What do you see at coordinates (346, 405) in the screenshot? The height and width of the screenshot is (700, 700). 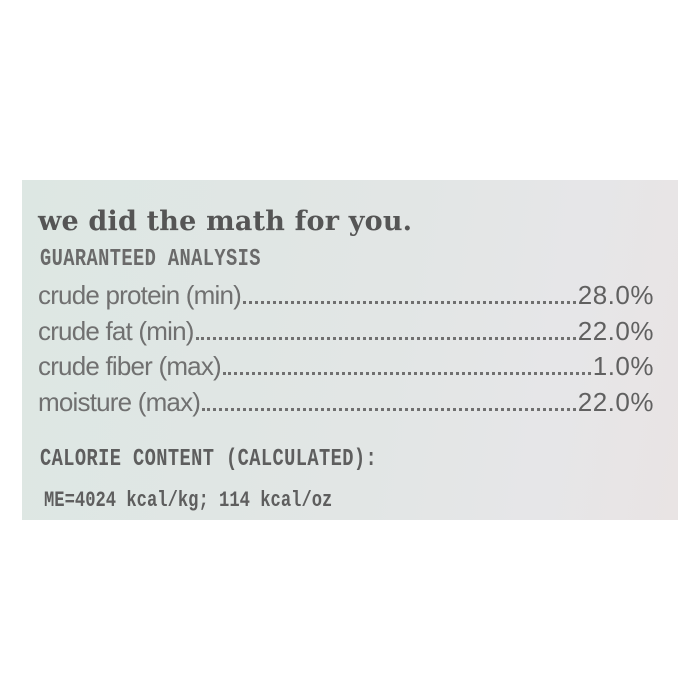 I see `analysis-row: moisture (max) 22.0%` at bounding box center [346, 405].